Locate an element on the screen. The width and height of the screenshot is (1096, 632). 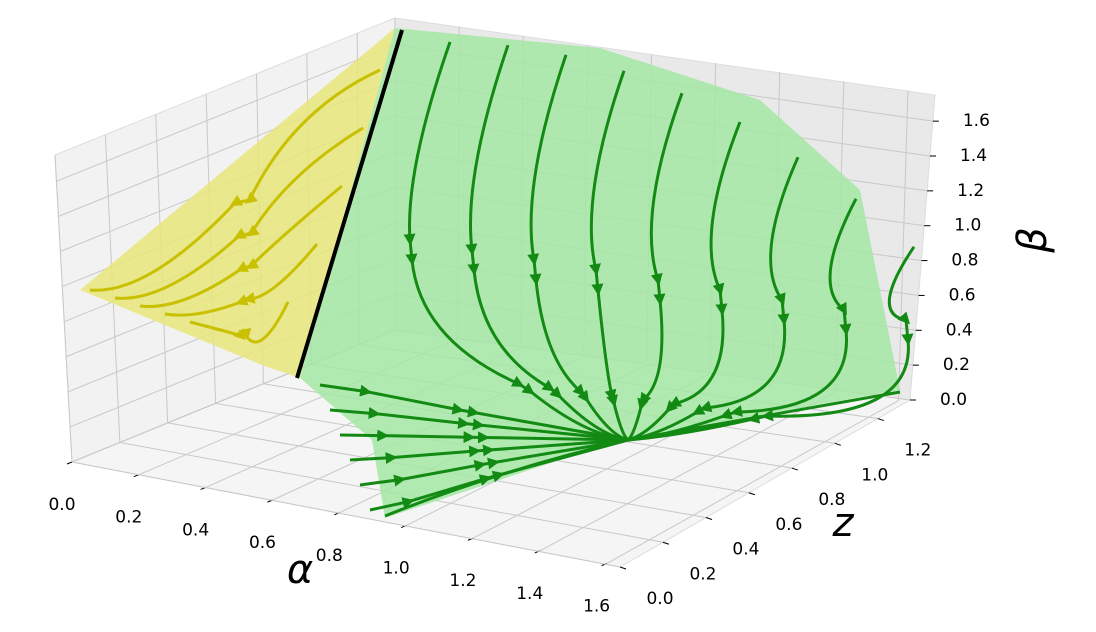
x-tick-label: 0.8 is located at coordinates (329, 556).